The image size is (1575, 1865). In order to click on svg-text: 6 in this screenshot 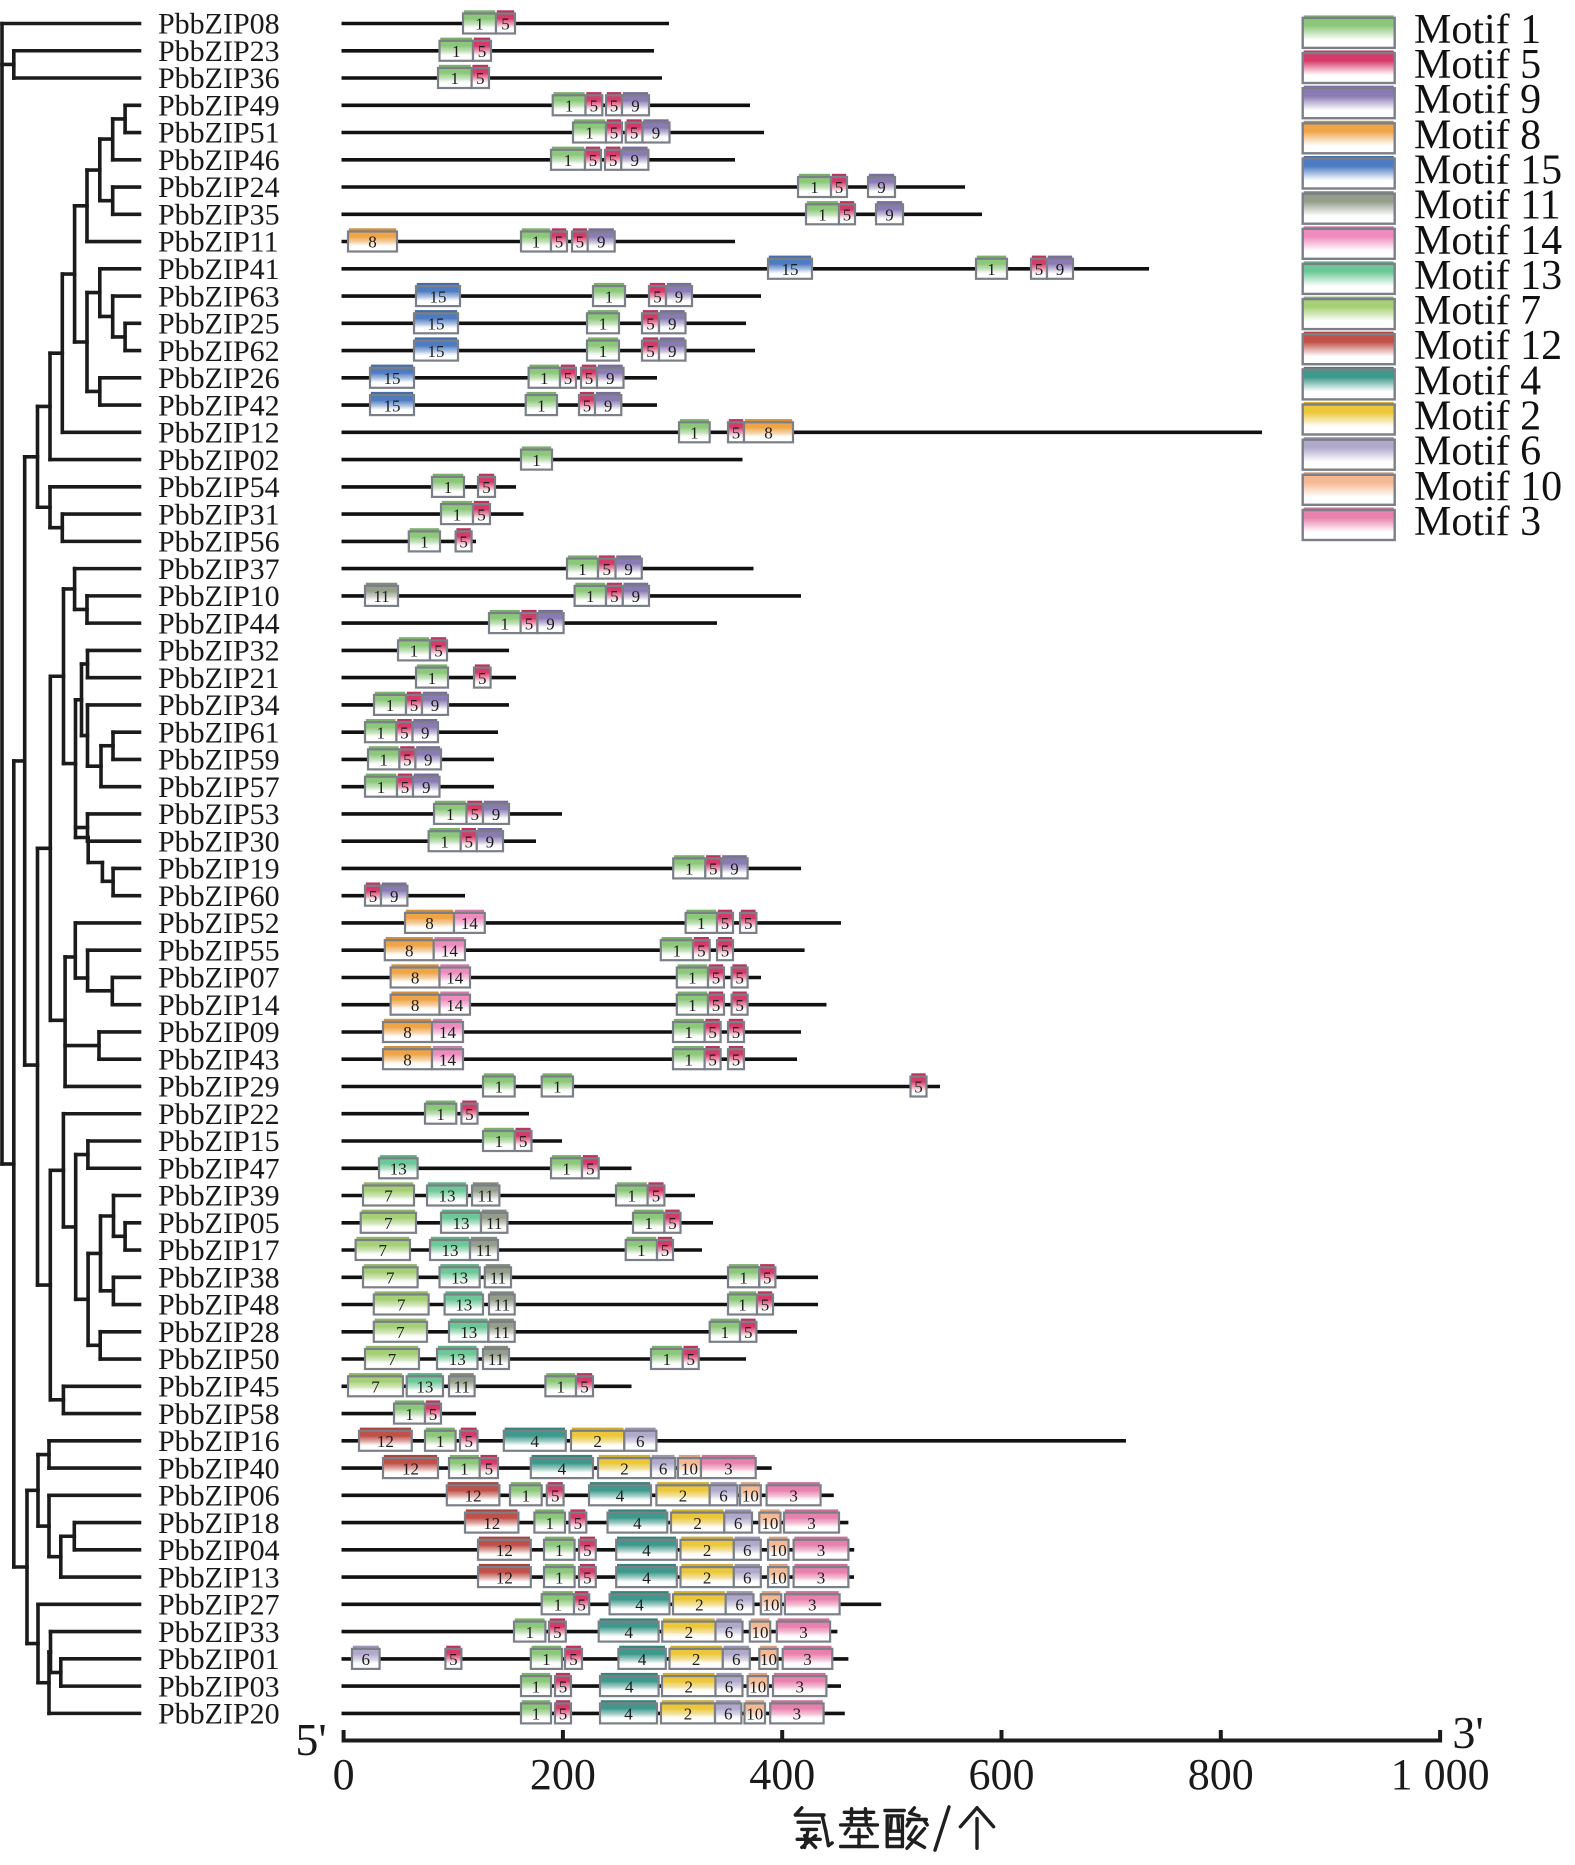, I will do `click(729, 1632)`.